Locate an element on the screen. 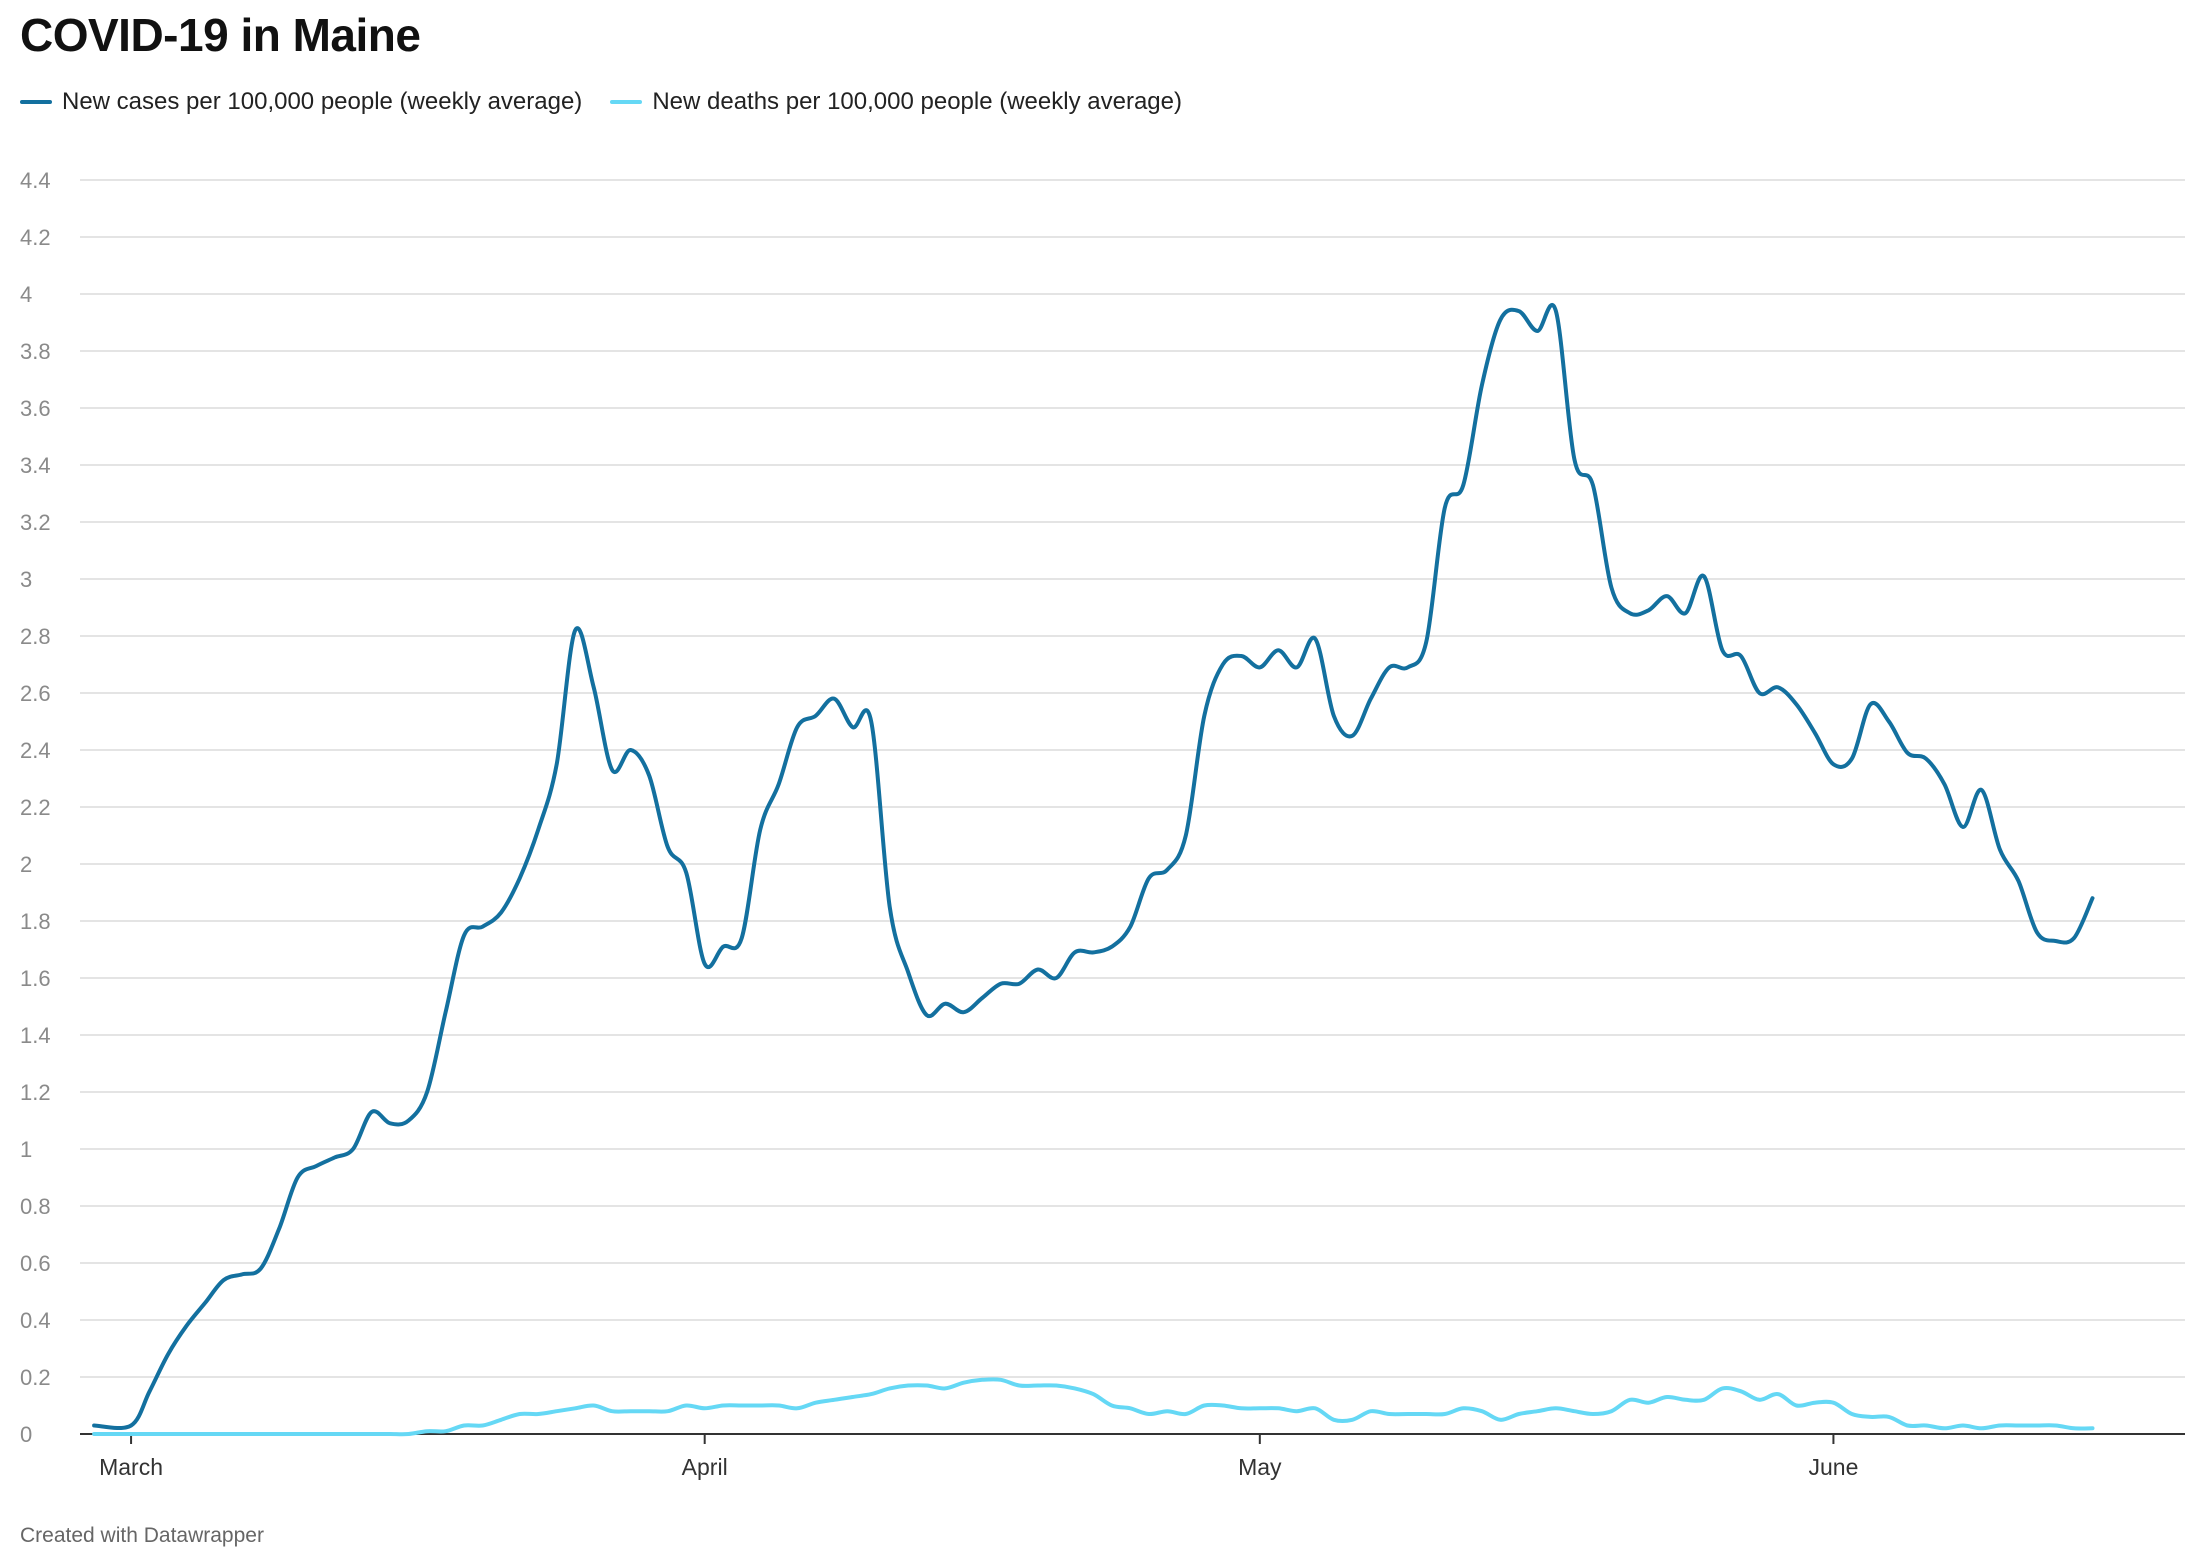 This screenshot has width=2200, height=1568. footer-credit: Created with Datawrapper is located at coordinates (142, 1535).